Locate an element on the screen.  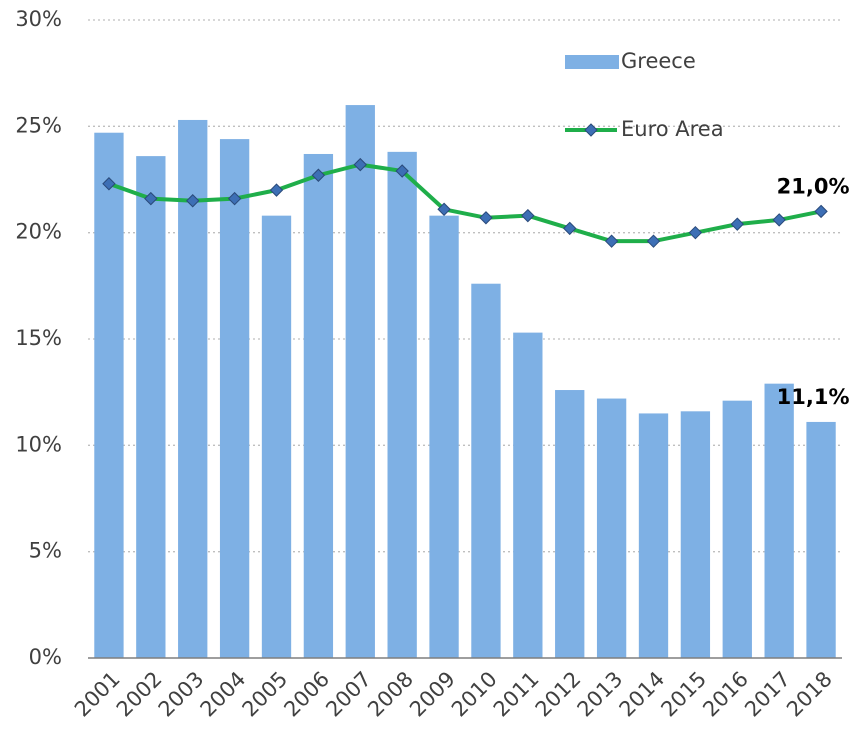
y-tick-label: 10% is located at coordinates (38, 444).